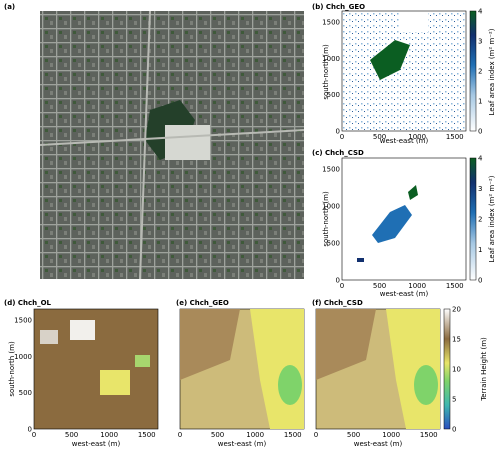 The height and width of the screenshot is (451, 500). Describe the element at coordinates (379, 137) in the screenshot. I see `panel-b-xtick: 500` at that location.